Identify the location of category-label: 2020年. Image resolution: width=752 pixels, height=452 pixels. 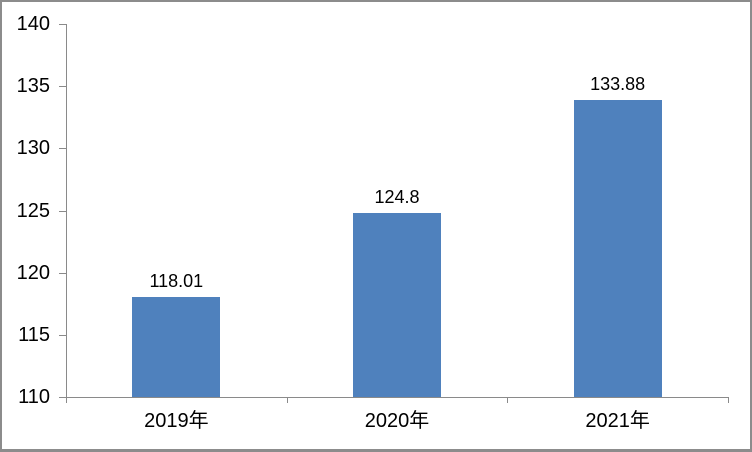
(397, 421).